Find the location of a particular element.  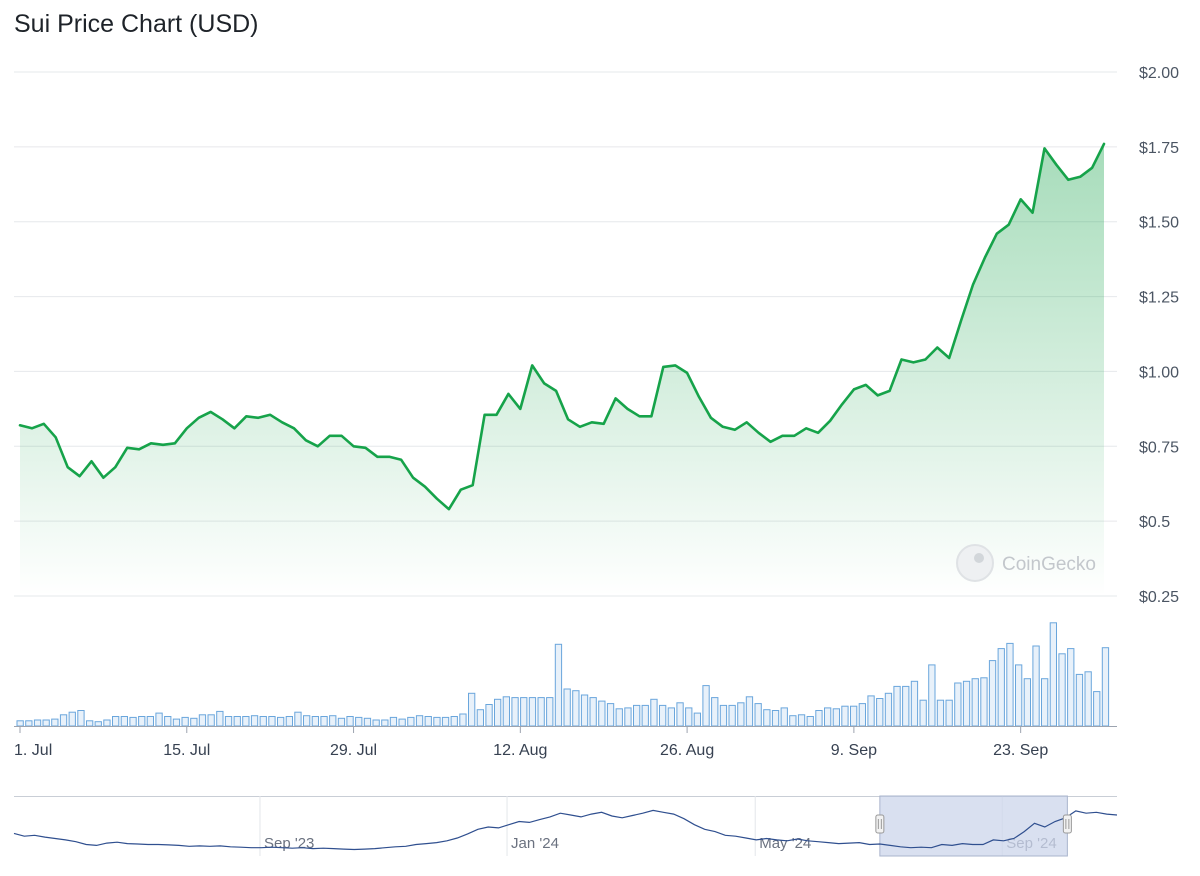

y-tick-label: $0.5 is located at coordinates (1154, 522).